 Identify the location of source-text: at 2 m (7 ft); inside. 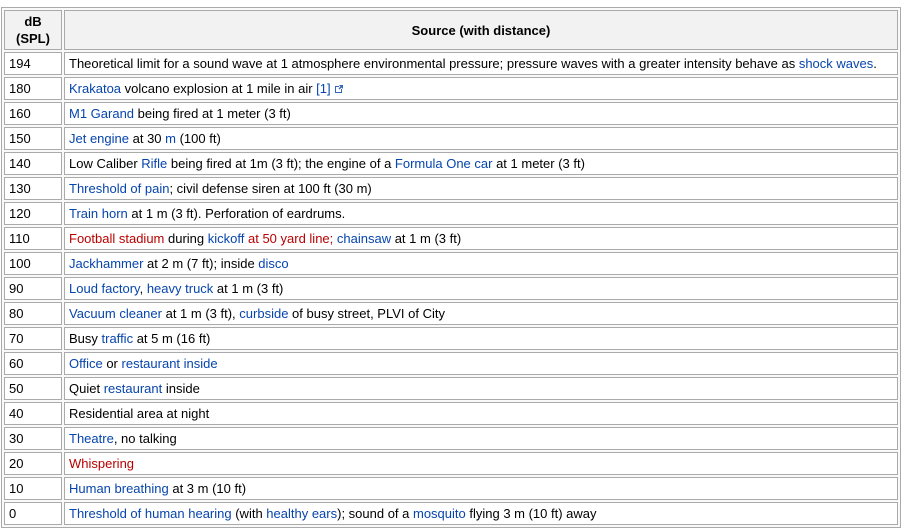
(201, 263).